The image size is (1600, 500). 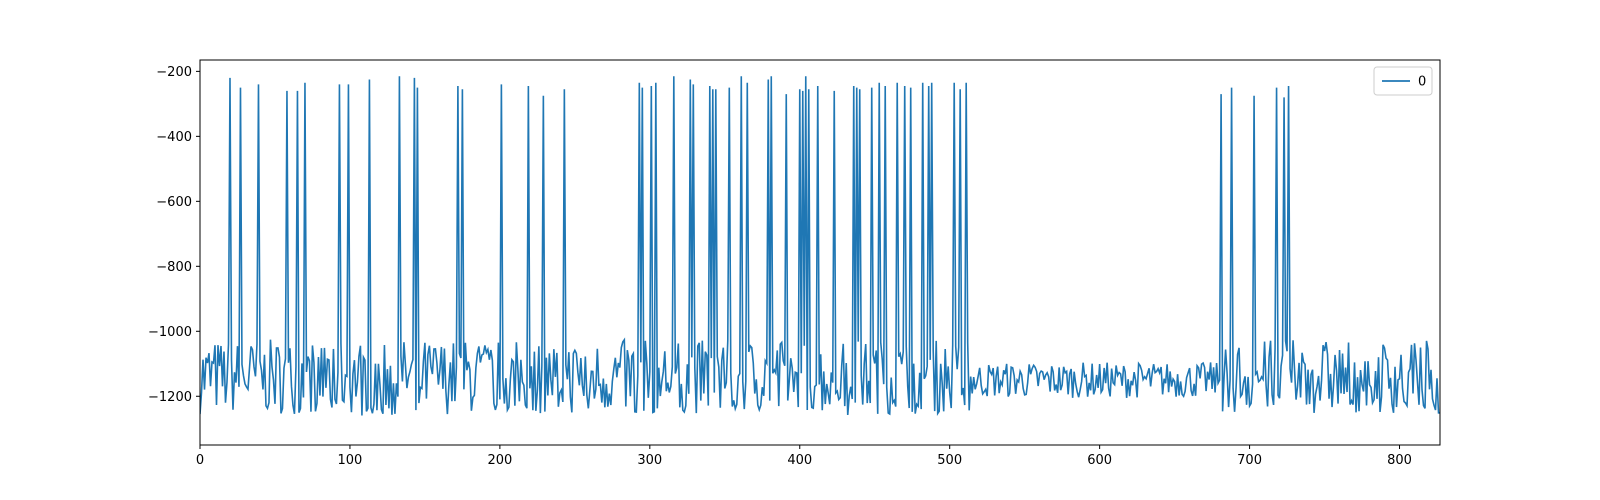 I want to click on y-tick-label: −400, so click(x=174, y=137).